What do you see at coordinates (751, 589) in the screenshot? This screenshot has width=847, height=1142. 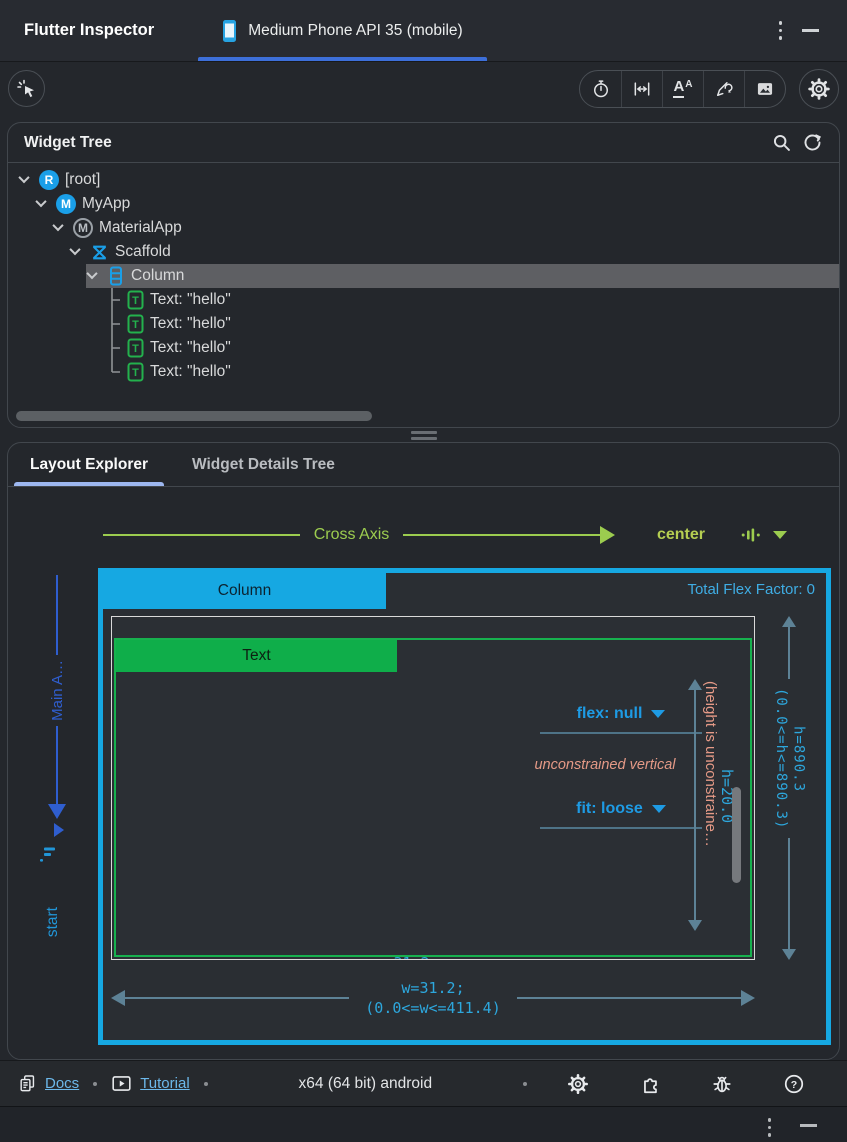 I see `total-flex-factor: Total Flex Factor: 0` at bounding box center [751, 589].